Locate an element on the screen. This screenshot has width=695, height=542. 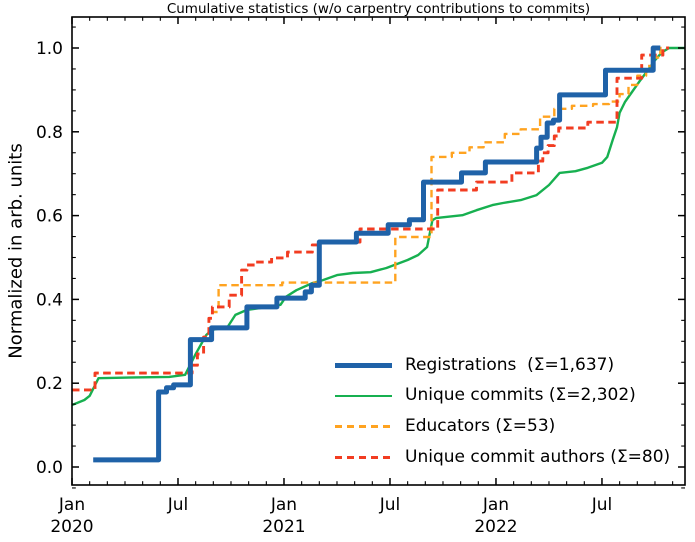
y-tick-label: 1.0 is located at coordinates (49, 49).